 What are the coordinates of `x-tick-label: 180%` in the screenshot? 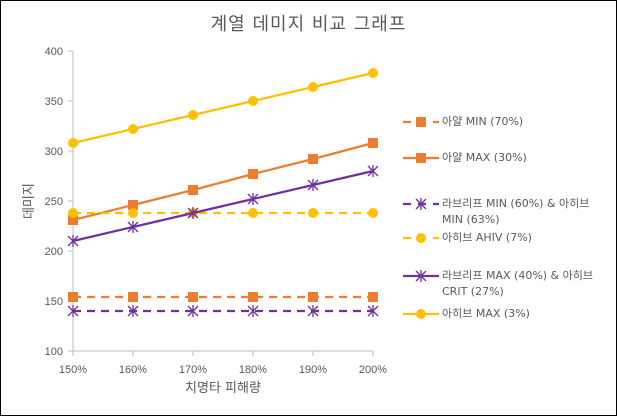 It's located at (253, 370).